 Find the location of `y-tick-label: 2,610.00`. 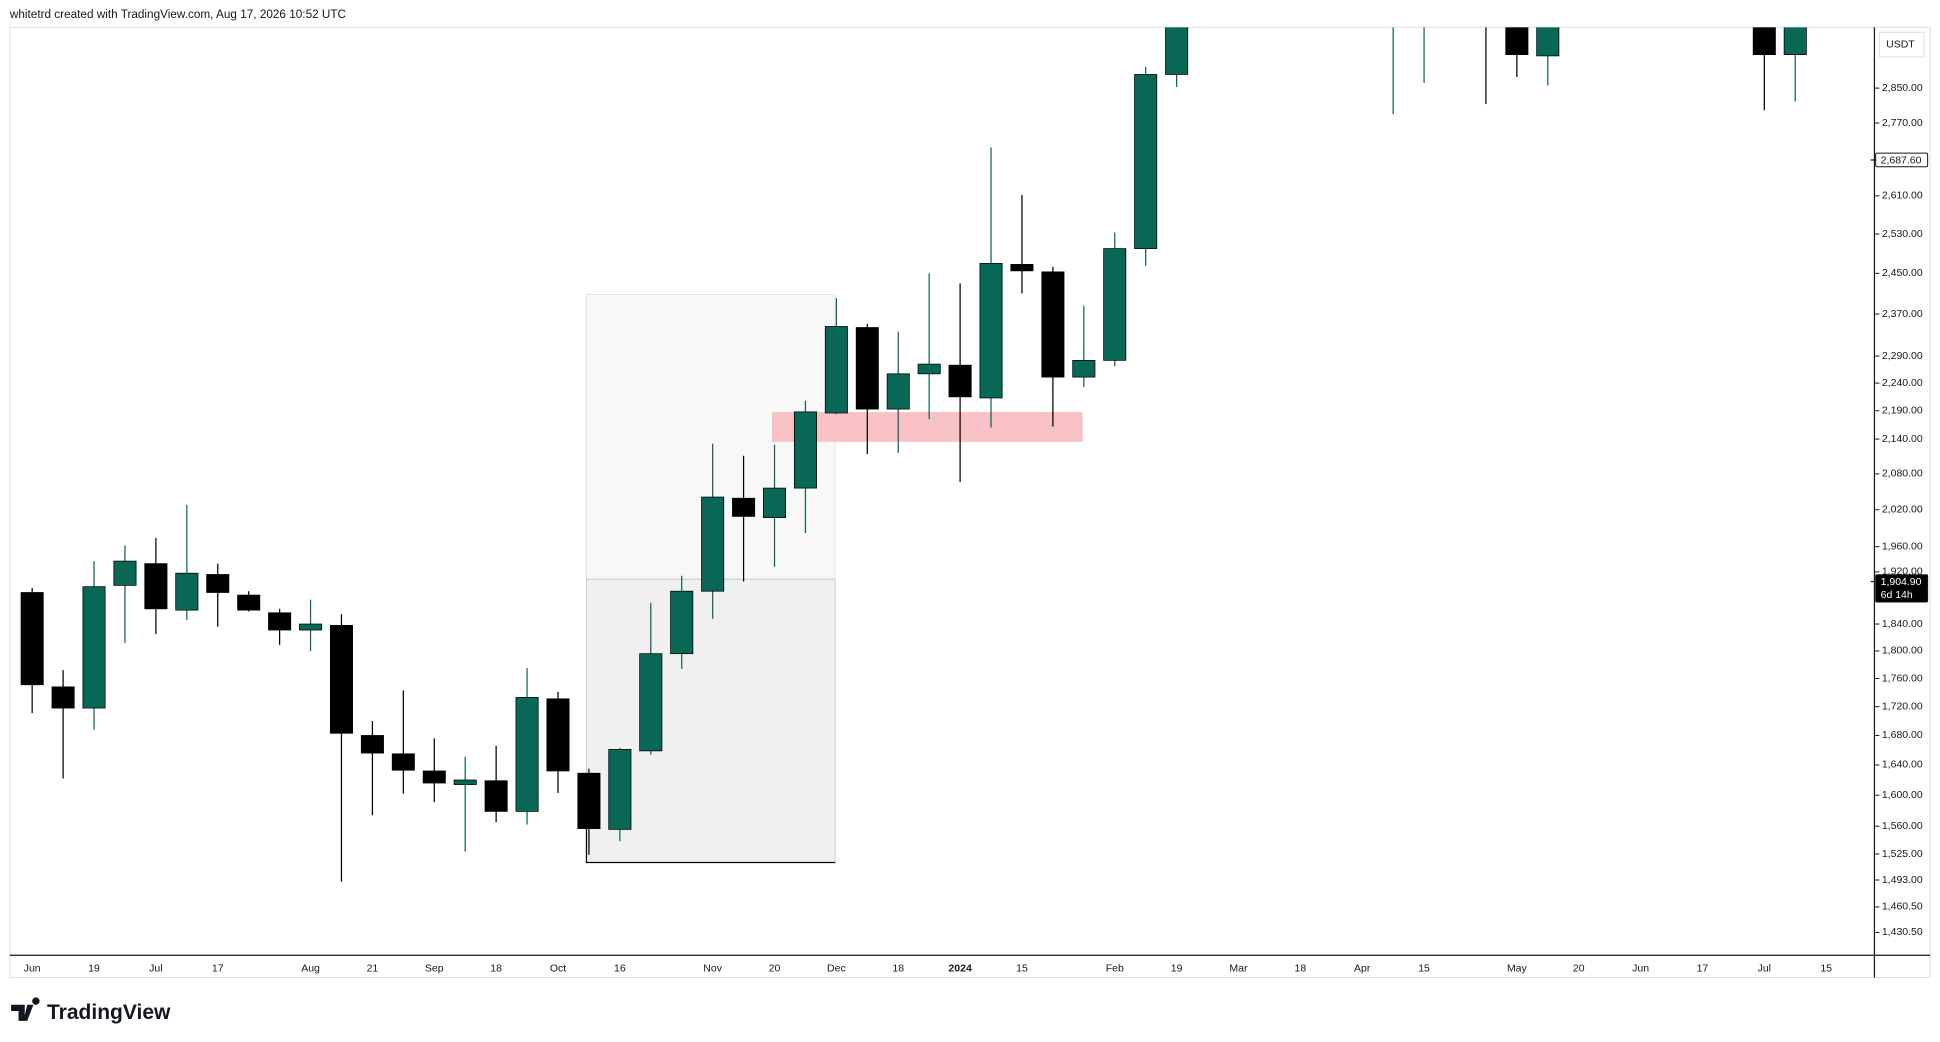

y-tick-label: 2,610.00 is located at coordinates (1902, 196).